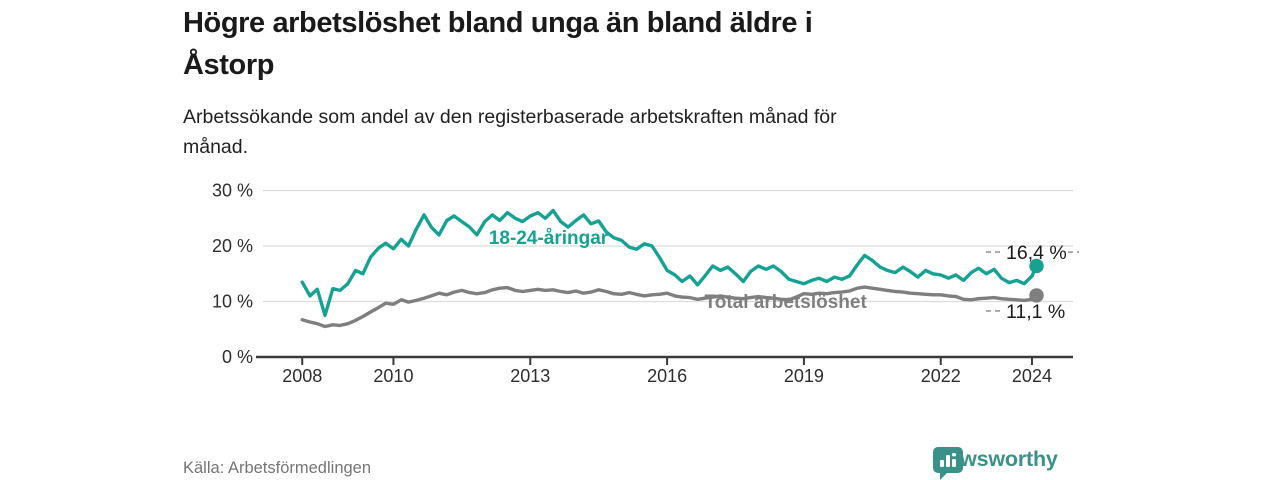  What do you see at coordinates (1035, 312) in the screenshot?
I see `end-value-label-total: 11,1 %` at bounding box center [1035, 312].